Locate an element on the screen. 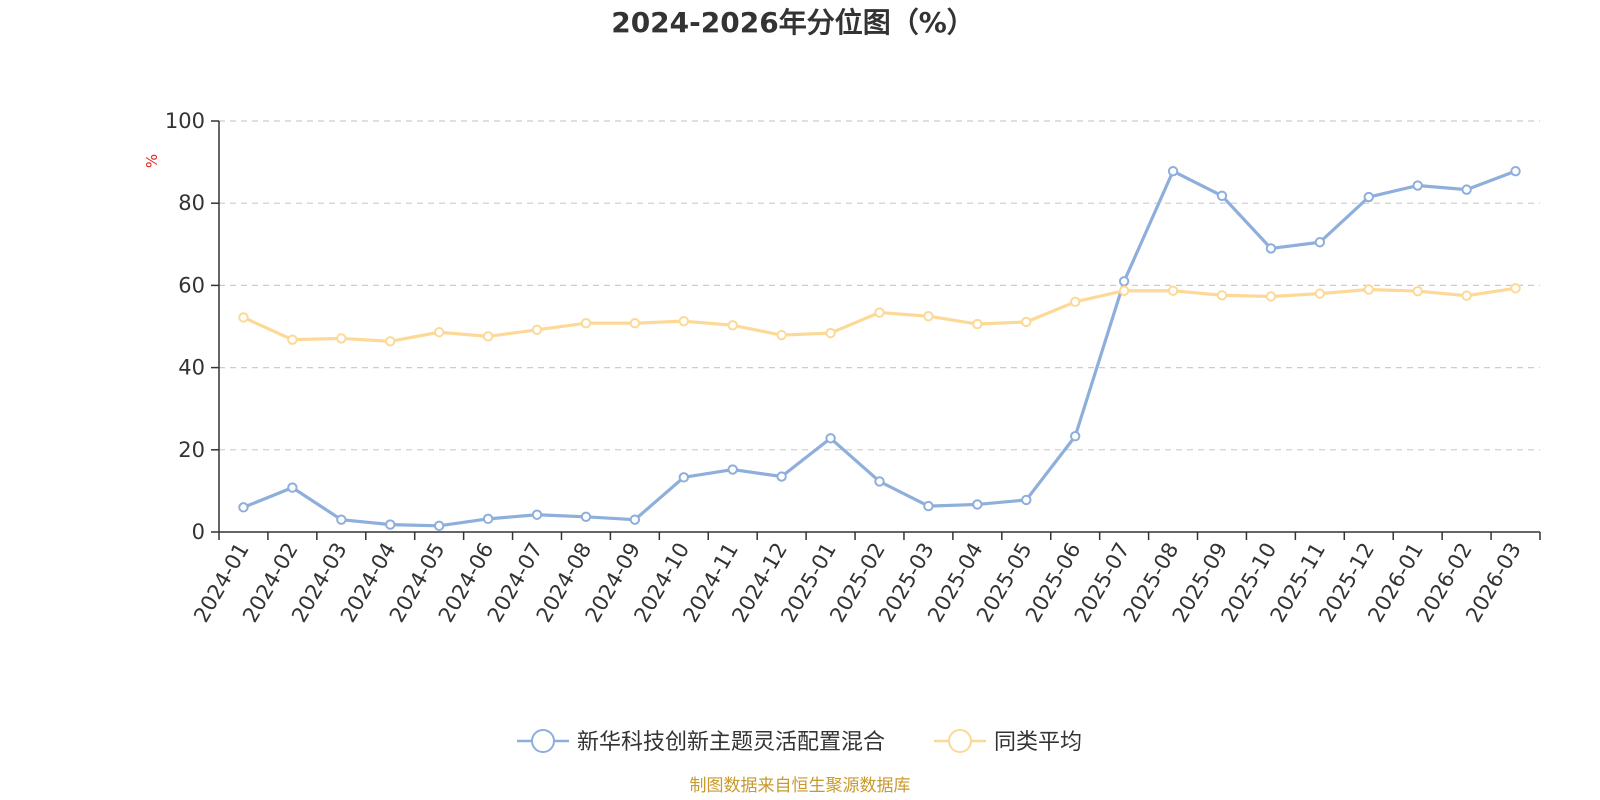 The image size is (1600, 800). y-axis-ticks: 0 20 40 60 80 100 is located at coordinates (192, 326).